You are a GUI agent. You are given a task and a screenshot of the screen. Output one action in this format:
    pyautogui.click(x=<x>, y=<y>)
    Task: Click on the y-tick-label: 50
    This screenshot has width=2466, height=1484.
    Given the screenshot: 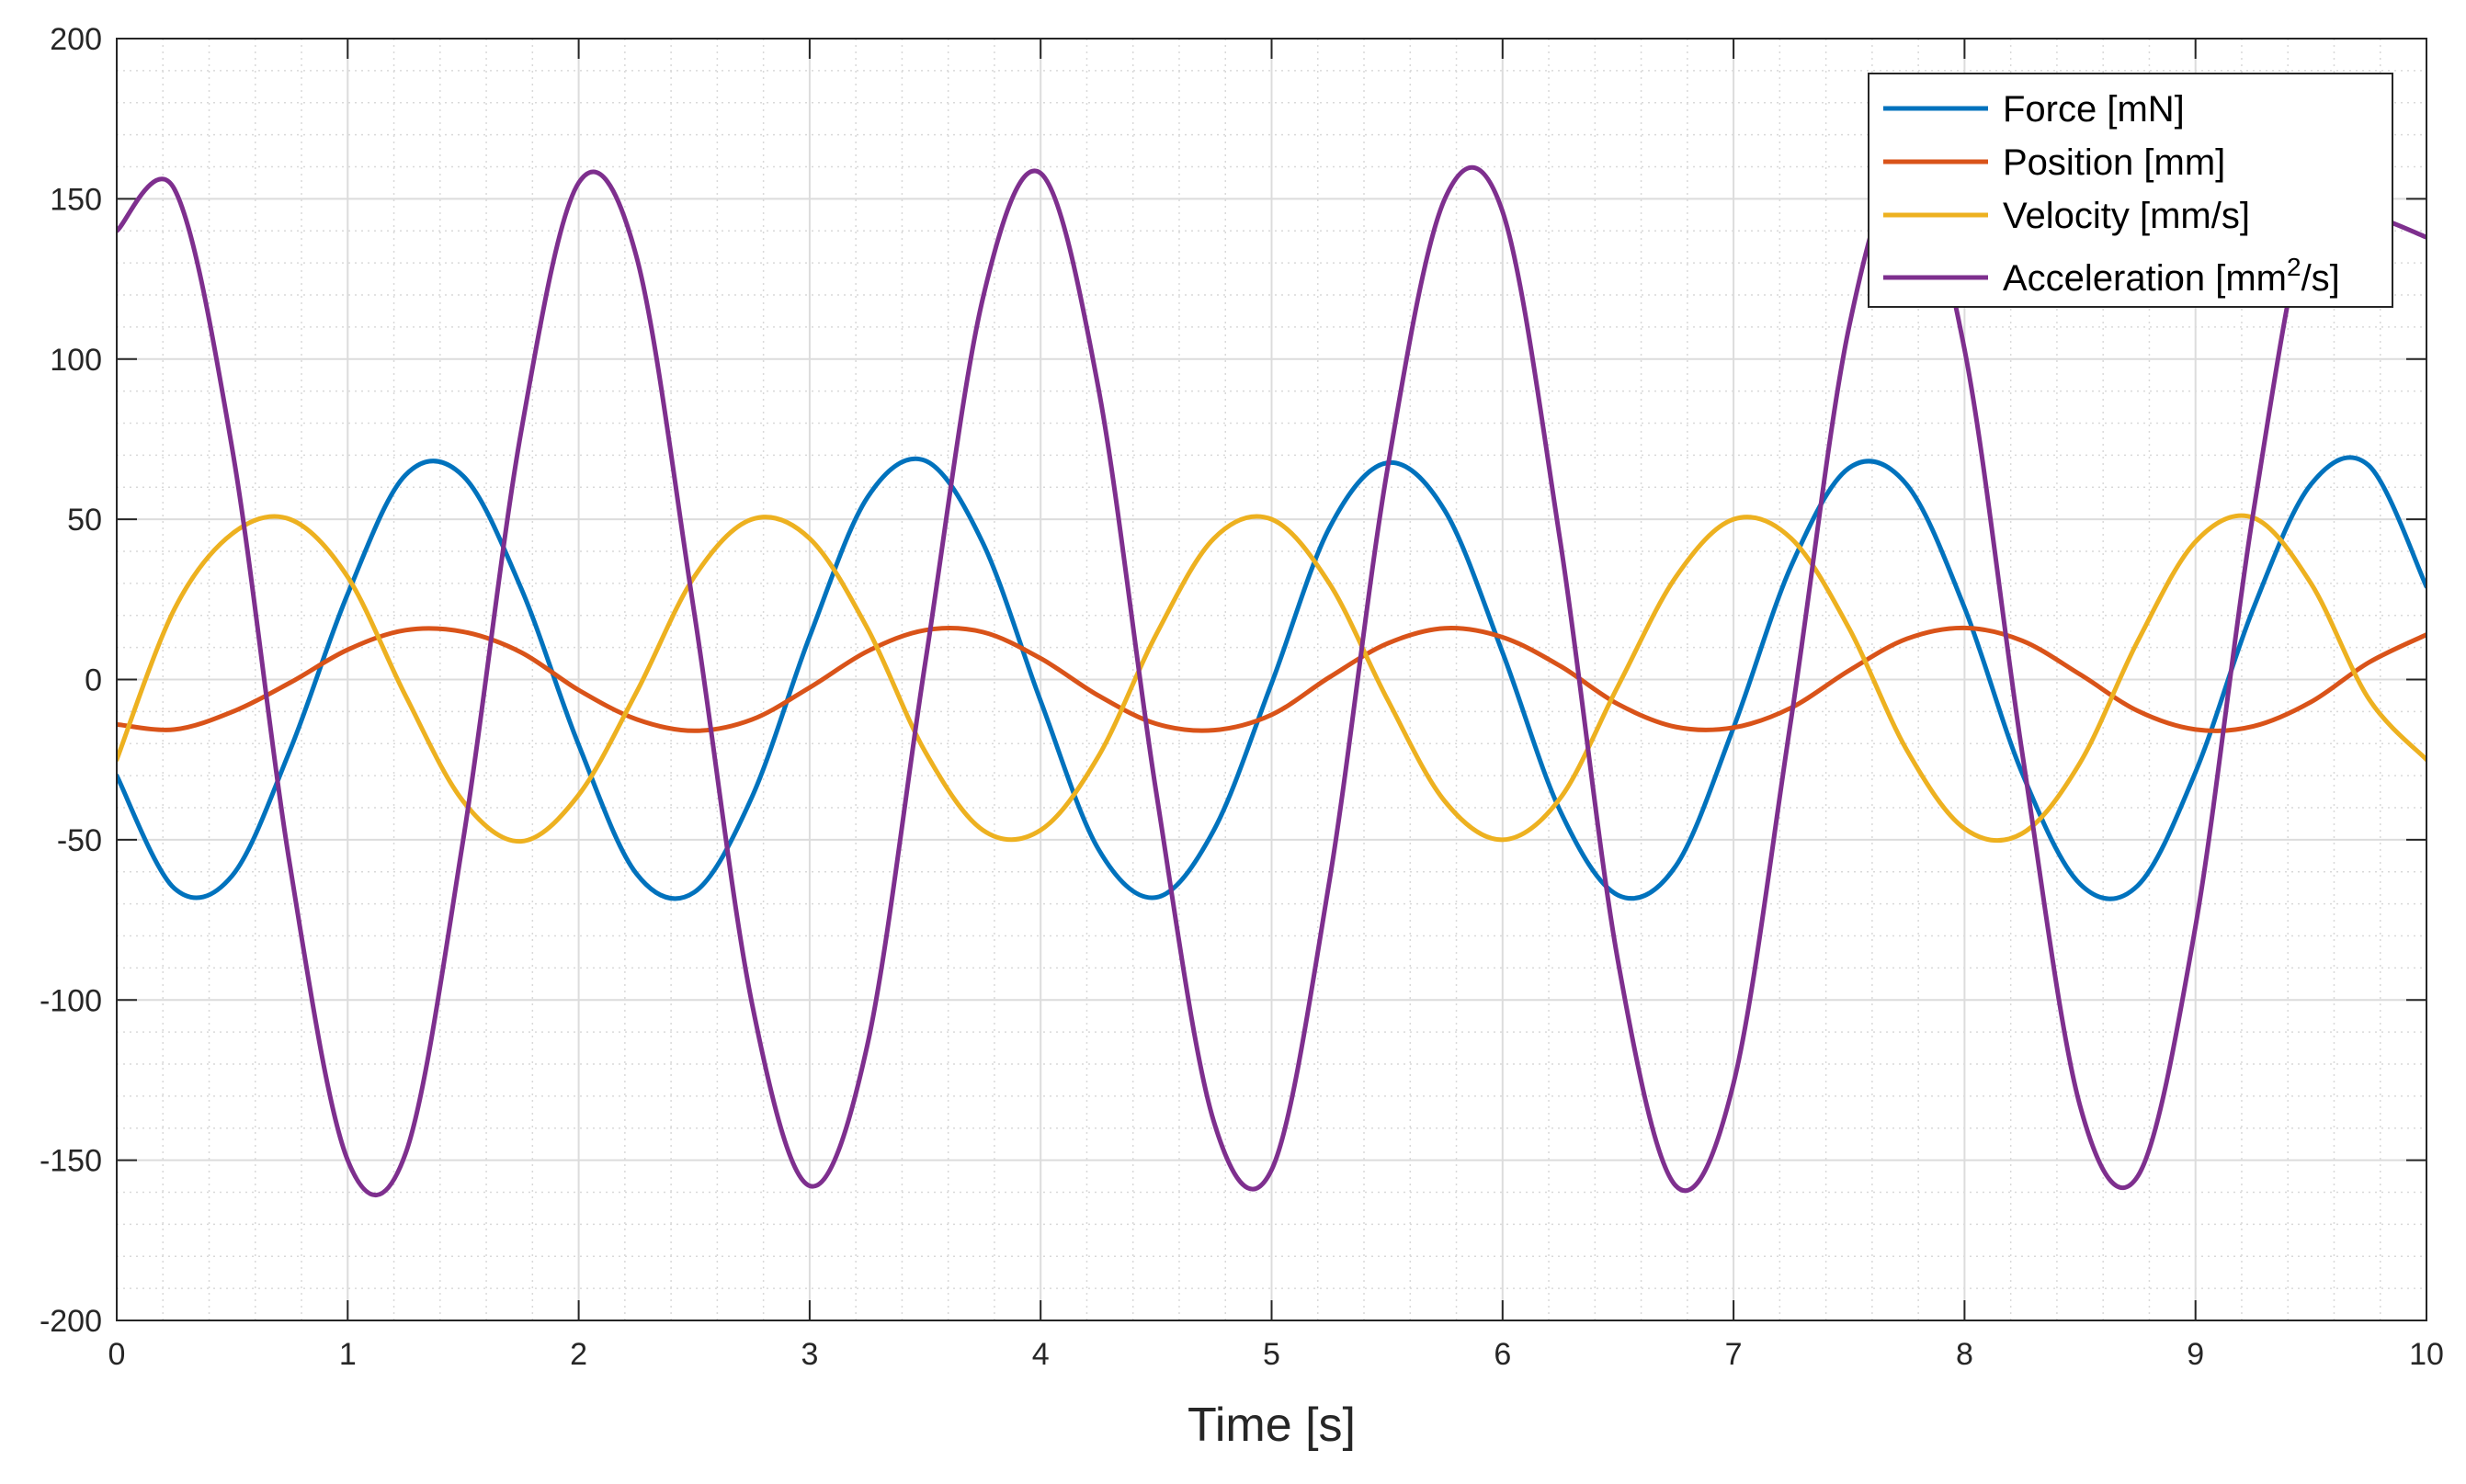 What is the action you would take?
    pyautogui.click(x=84, y=521)
    